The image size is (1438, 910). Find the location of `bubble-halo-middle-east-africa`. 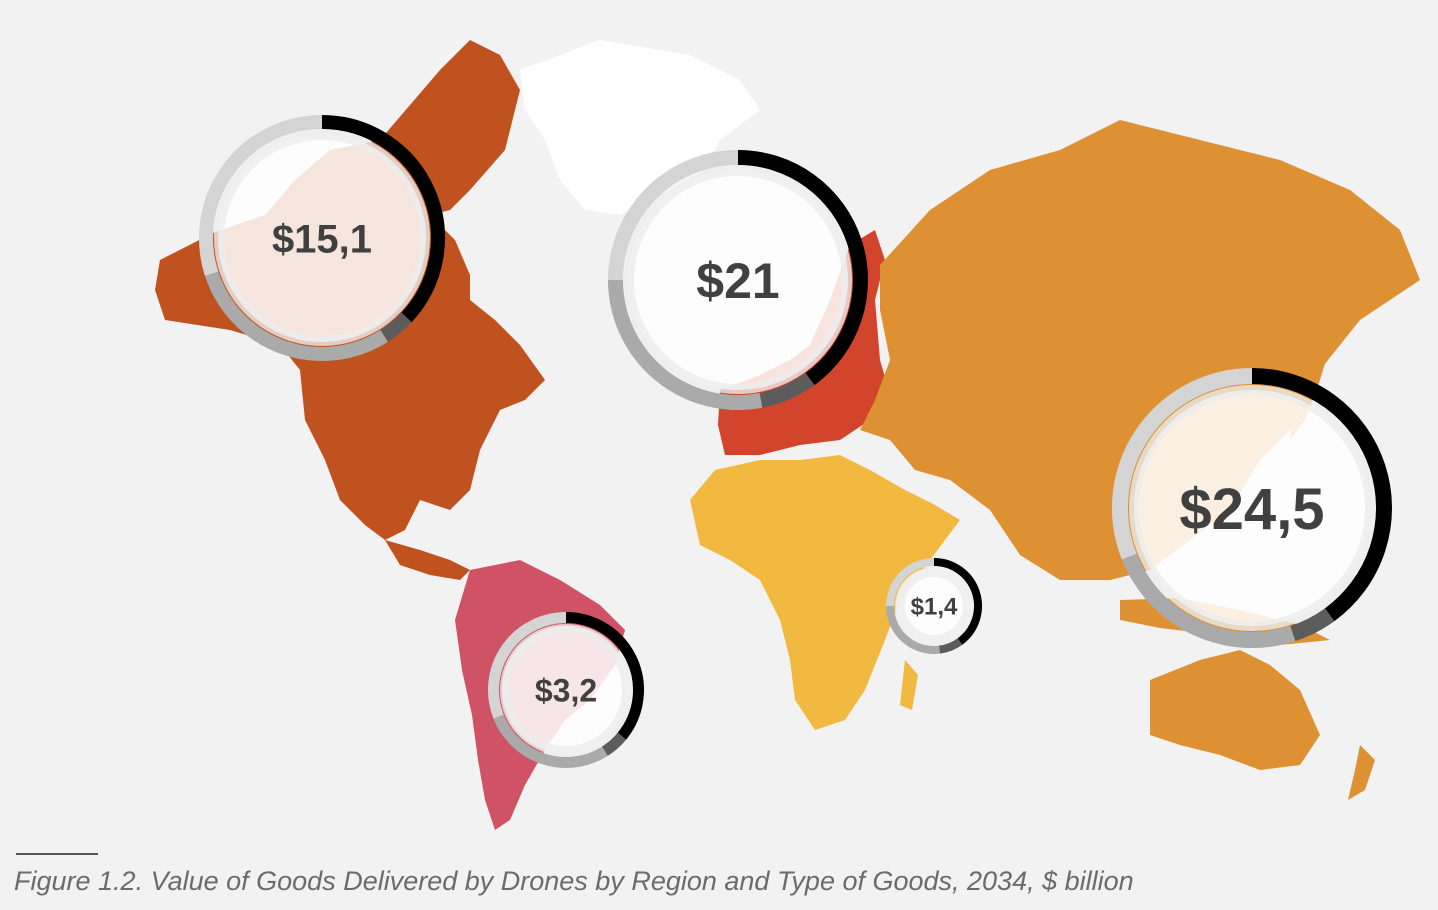

bubble-halo-middle-east-africa is located at coordinates (934, 606).